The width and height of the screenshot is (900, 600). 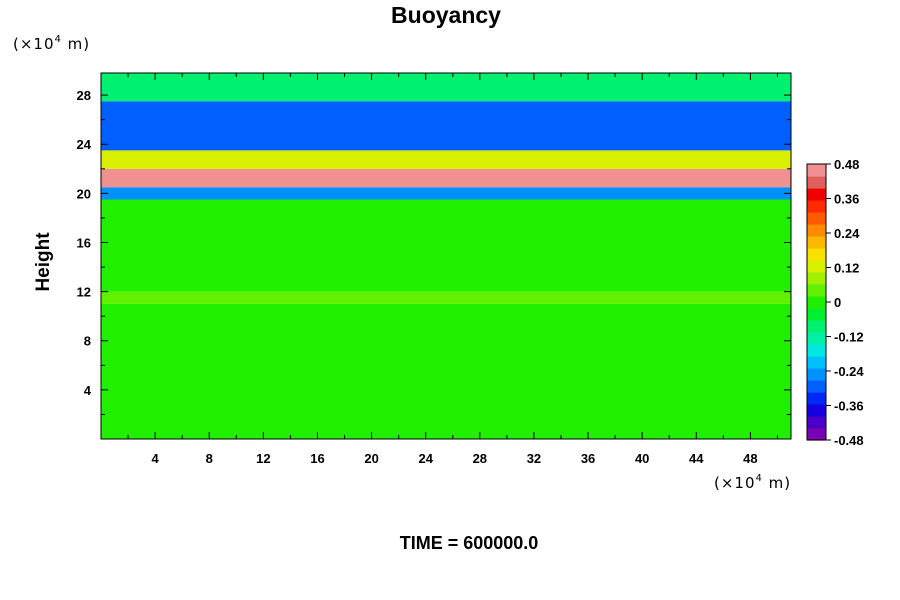 What do you see at coordinates (156, 458) in the screenshot?
I see `x-tick-label: 4` at bounding box center [156, 458].